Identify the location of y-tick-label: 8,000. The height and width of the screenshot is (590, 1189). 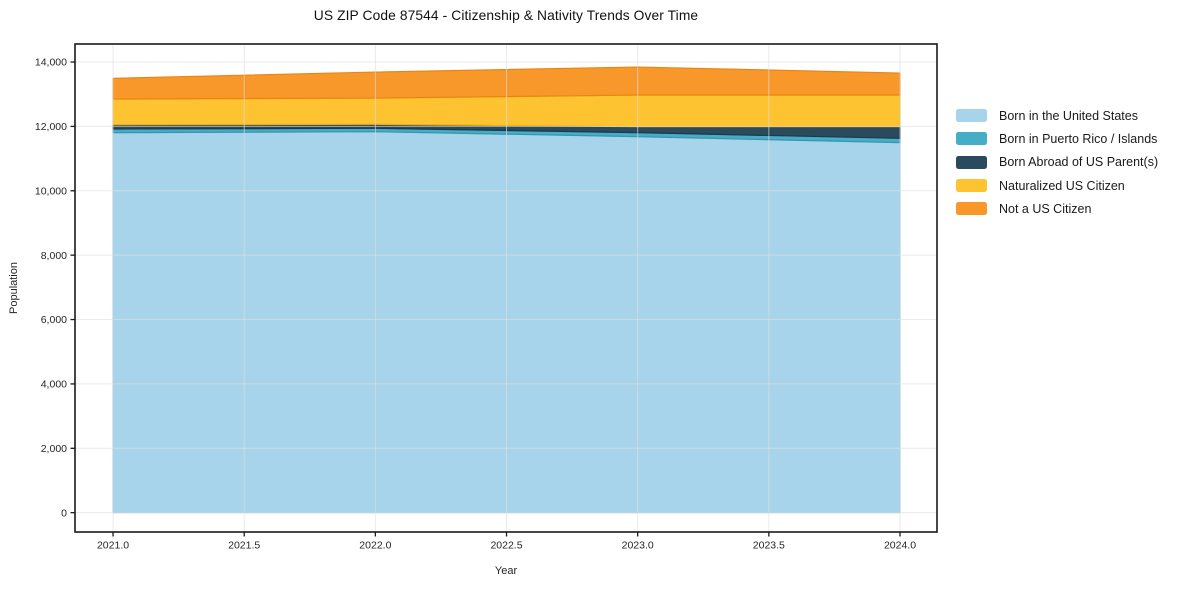
(54, 256).